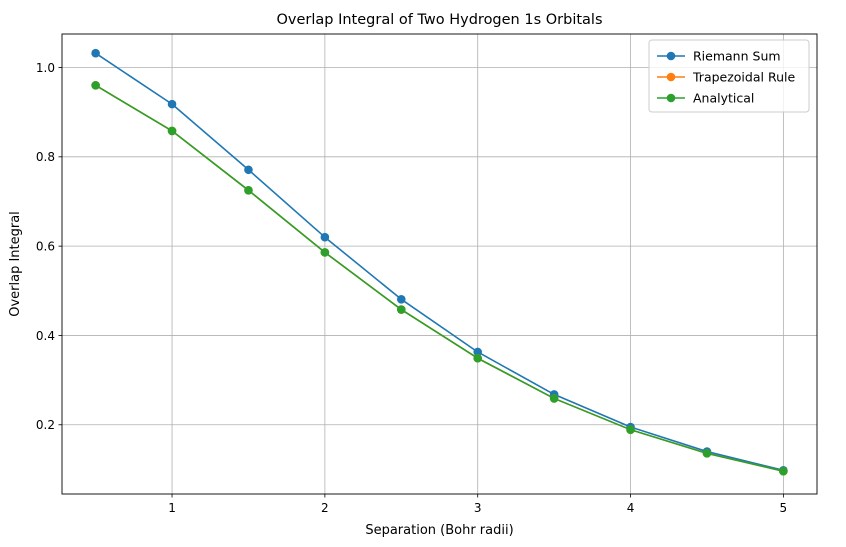 This screenshot has height=547, width=846. What do you see at coordinates (15, 264) in the screenshot?
I see `y-axis-label: Overlap Integral` at bounding box center [15, 264].